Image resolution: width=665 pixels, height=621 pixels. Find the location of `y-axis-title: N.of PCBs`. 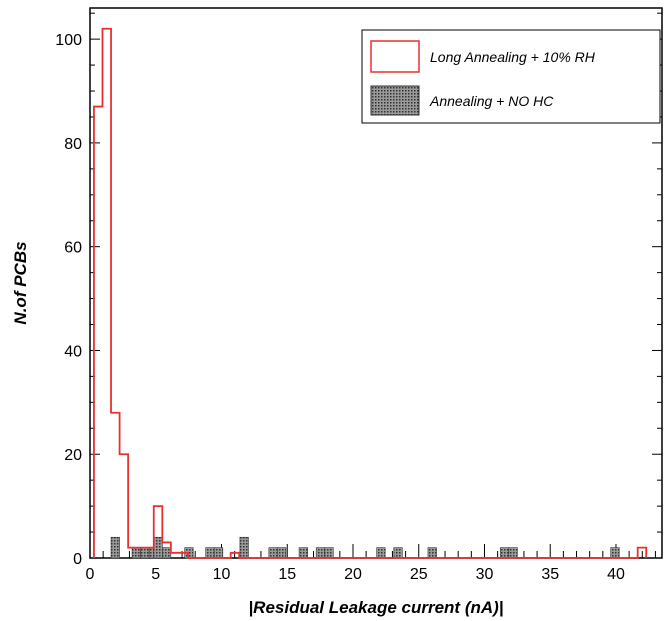

y-axis-title: N.of PCBs is located at coordinates (20, 282).